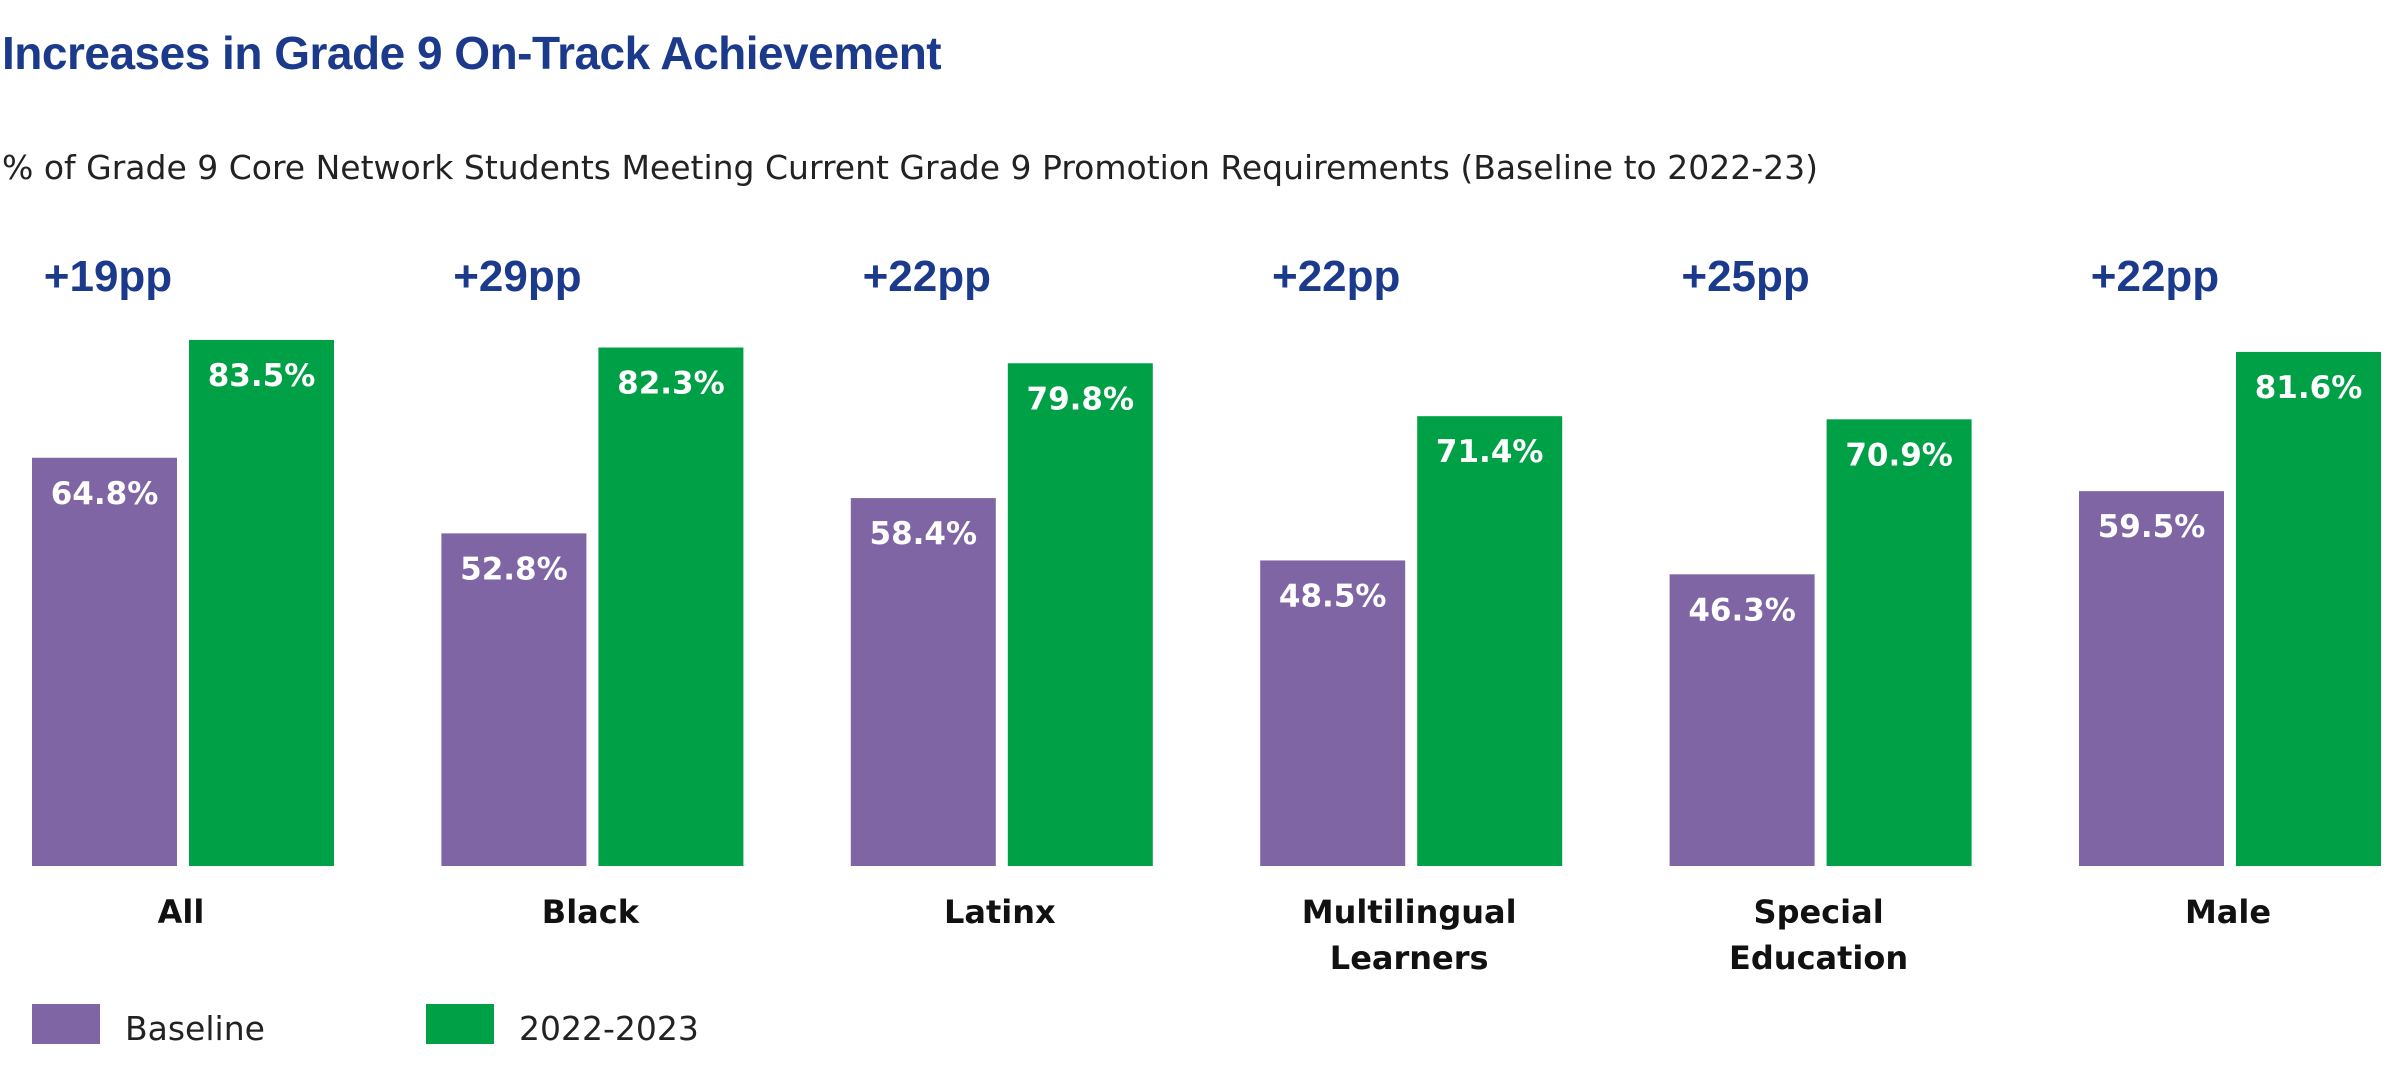 This screenshot has width=2401, height=1067. Describe the element at coordinates (262, 376) in the screenshot. I see `bar-value-label: 83.5%` at that location.